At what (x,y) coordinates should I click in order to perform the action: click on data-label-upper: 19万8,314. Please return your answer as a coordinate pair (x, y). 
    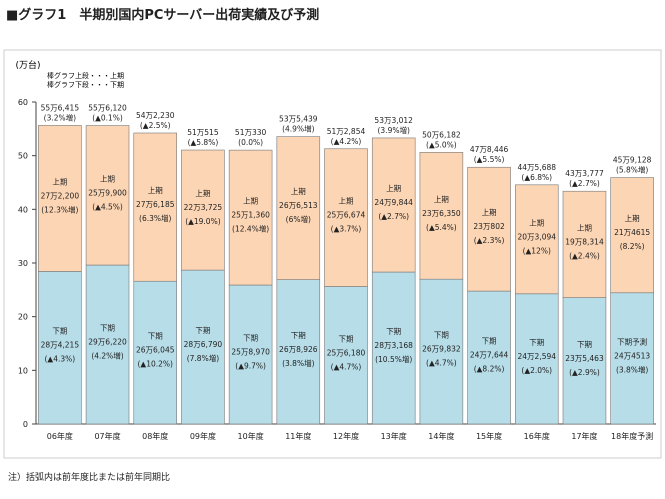
    Looking at the image, I should click on (584, 241).